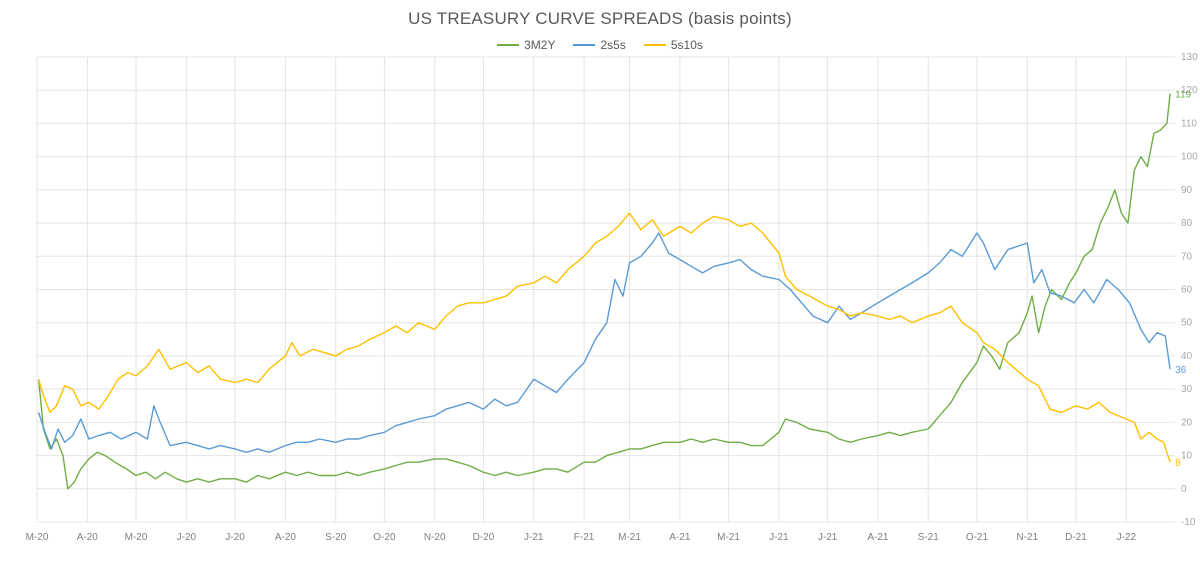 This screenshot has width=1200, height=565. Describe the element at coordinates (584, 45) in the screenshot. I see `legend-swatch-2s5s` at that location.